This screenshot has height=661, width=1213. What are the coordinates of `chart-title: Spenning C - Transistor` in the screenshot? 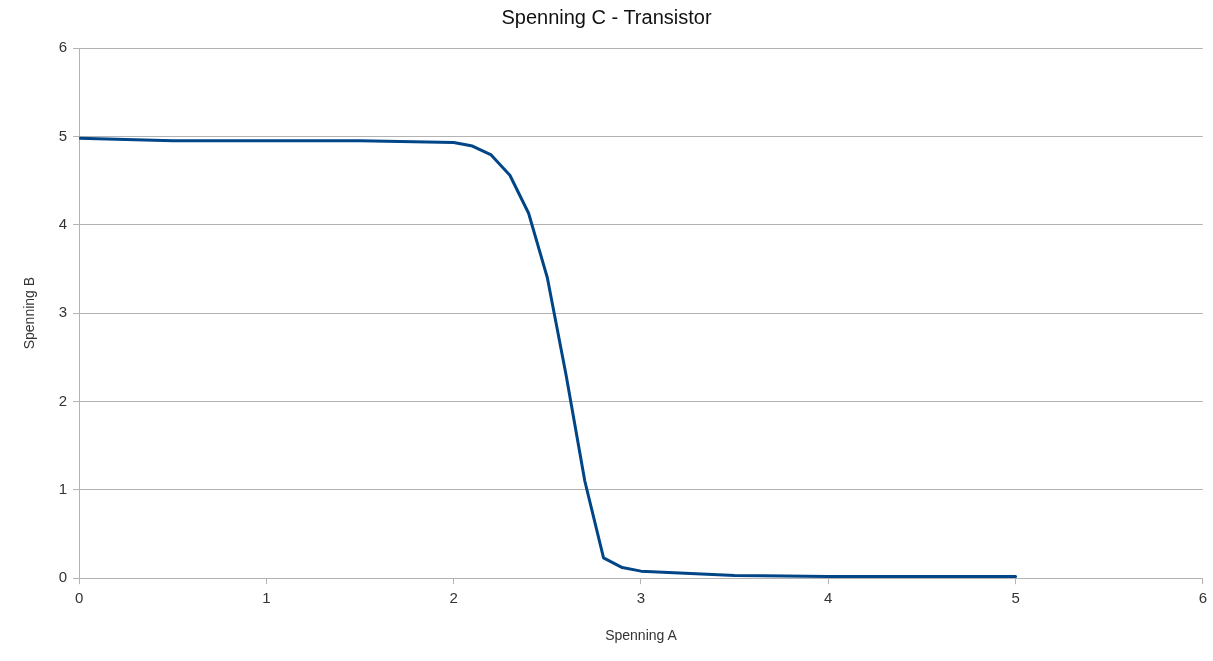 It's located at (606, 16).